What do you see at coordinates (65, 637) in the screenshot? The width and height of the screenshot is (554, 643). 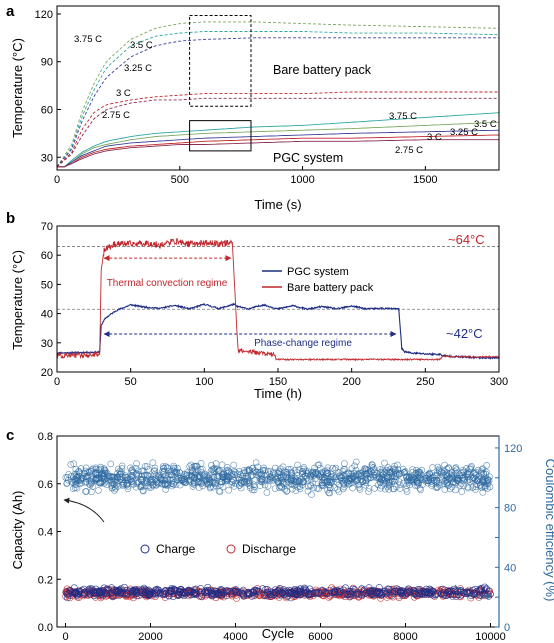 I see `panel-c-x-tick-label: 0` at bounding box center [65, 637].